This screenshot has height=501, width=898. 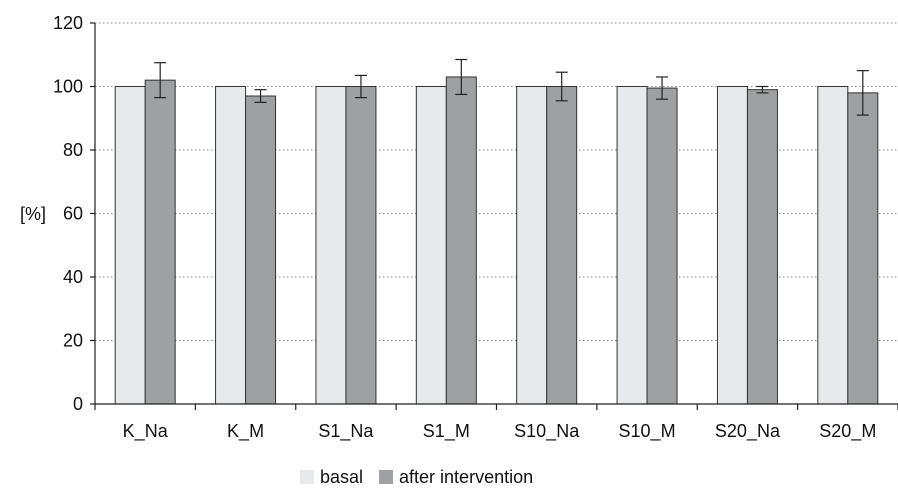 What do you see at coordinates (748, 431) in the screenshot?
I see `x-tick-label: S20_Na` at bounding box center [748, 431].